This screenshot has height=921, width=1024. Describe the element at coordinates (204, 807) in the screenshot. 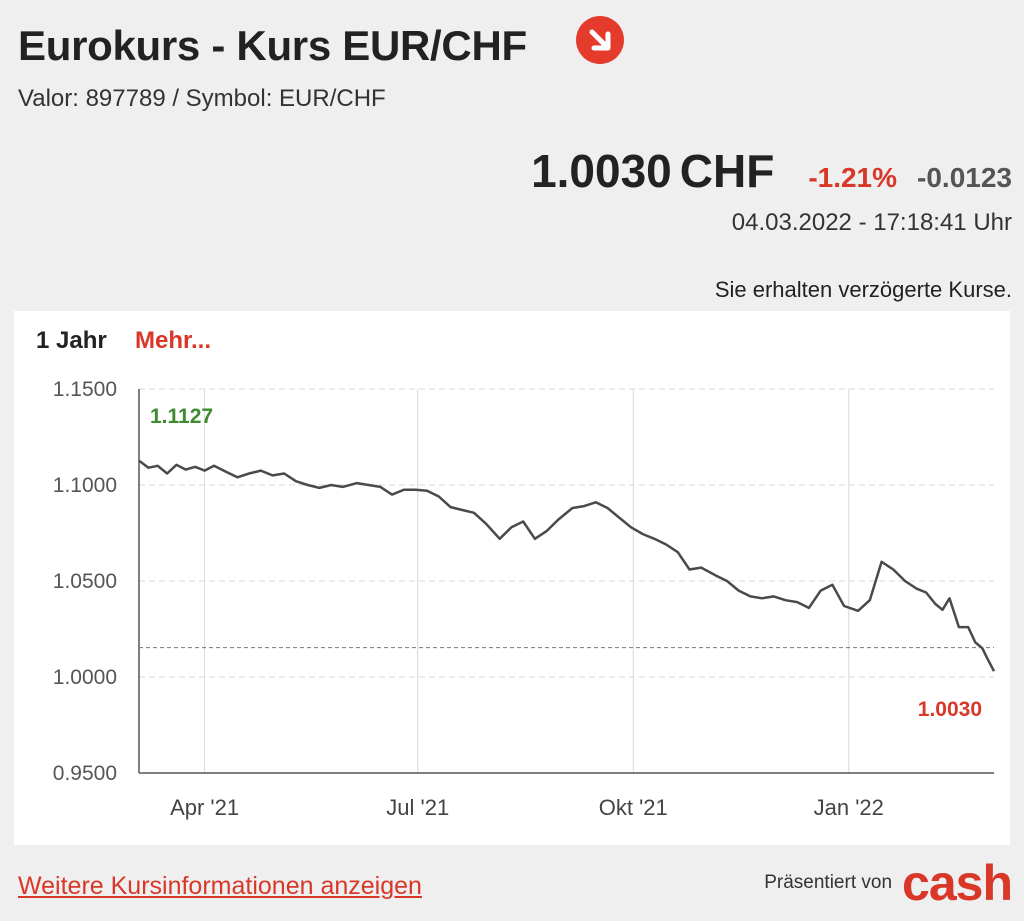

I see `x-tick-label: Apr '21` at that location.